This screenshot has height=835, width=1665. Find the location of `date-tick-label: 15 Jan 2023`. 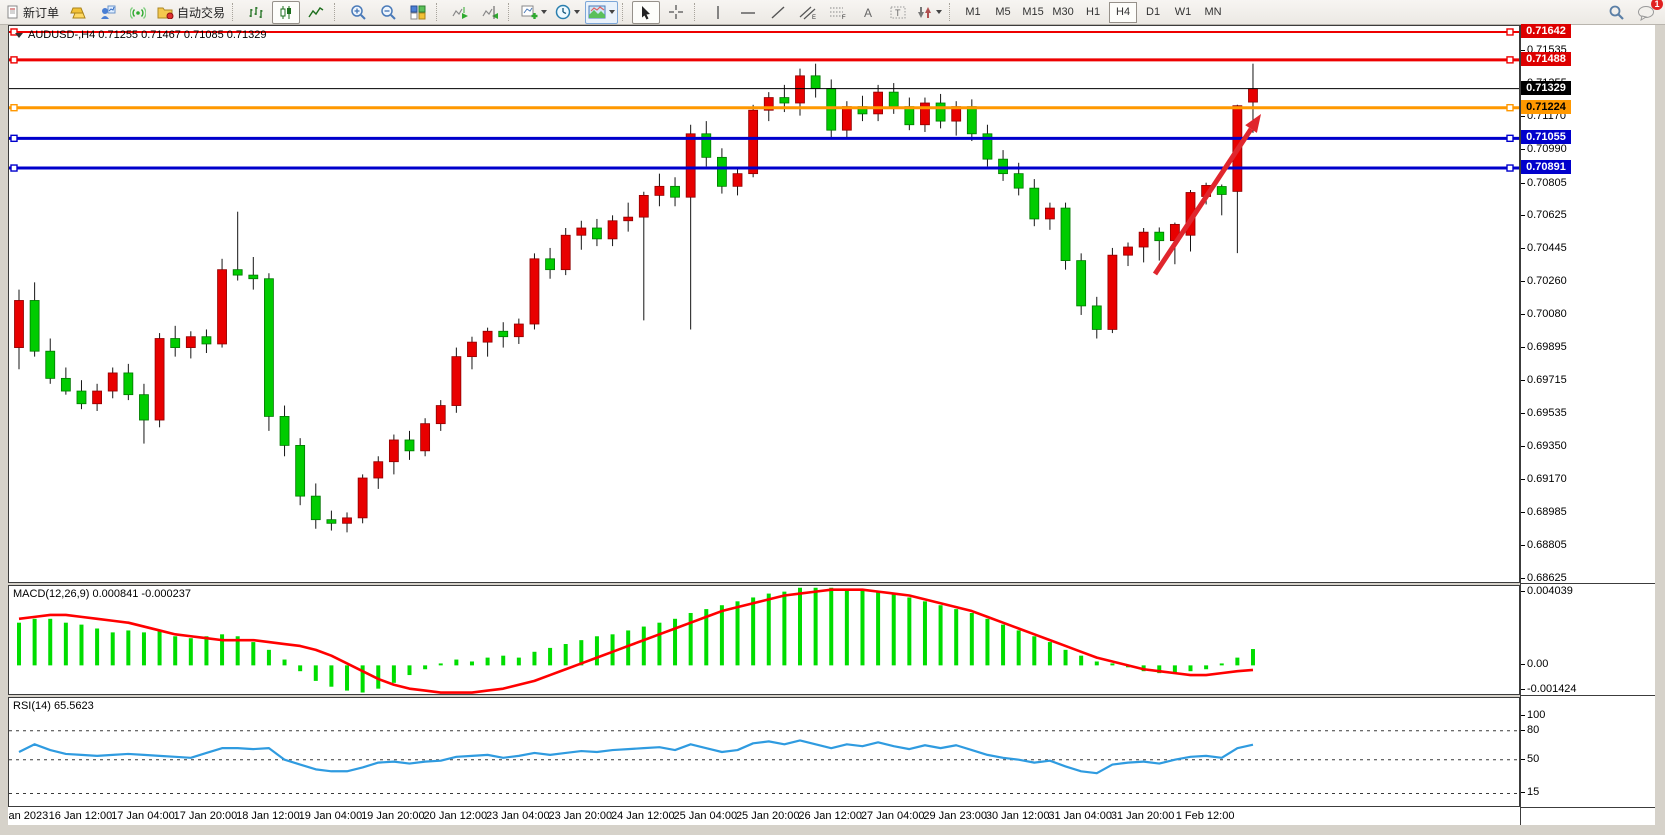

date-tick-label: 15 Jan 2023 is located at coordinates (24, 816).